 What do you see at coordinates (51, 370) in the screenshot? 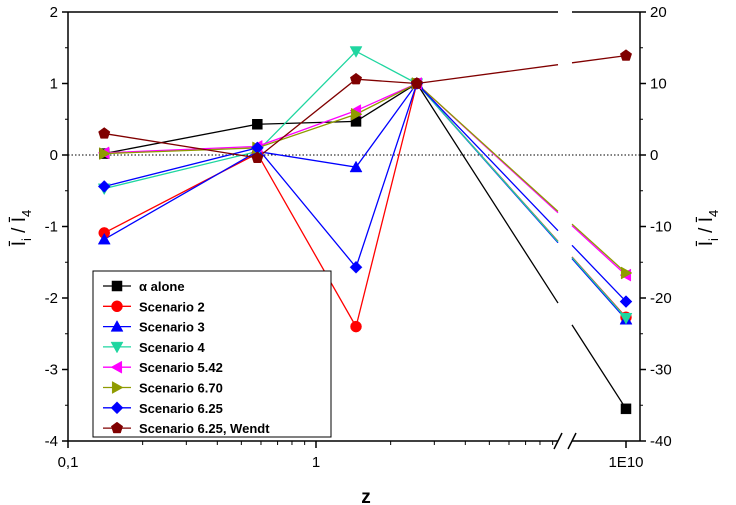
I see `y-left-tick-label: -3` at bounding box center [51, 370].